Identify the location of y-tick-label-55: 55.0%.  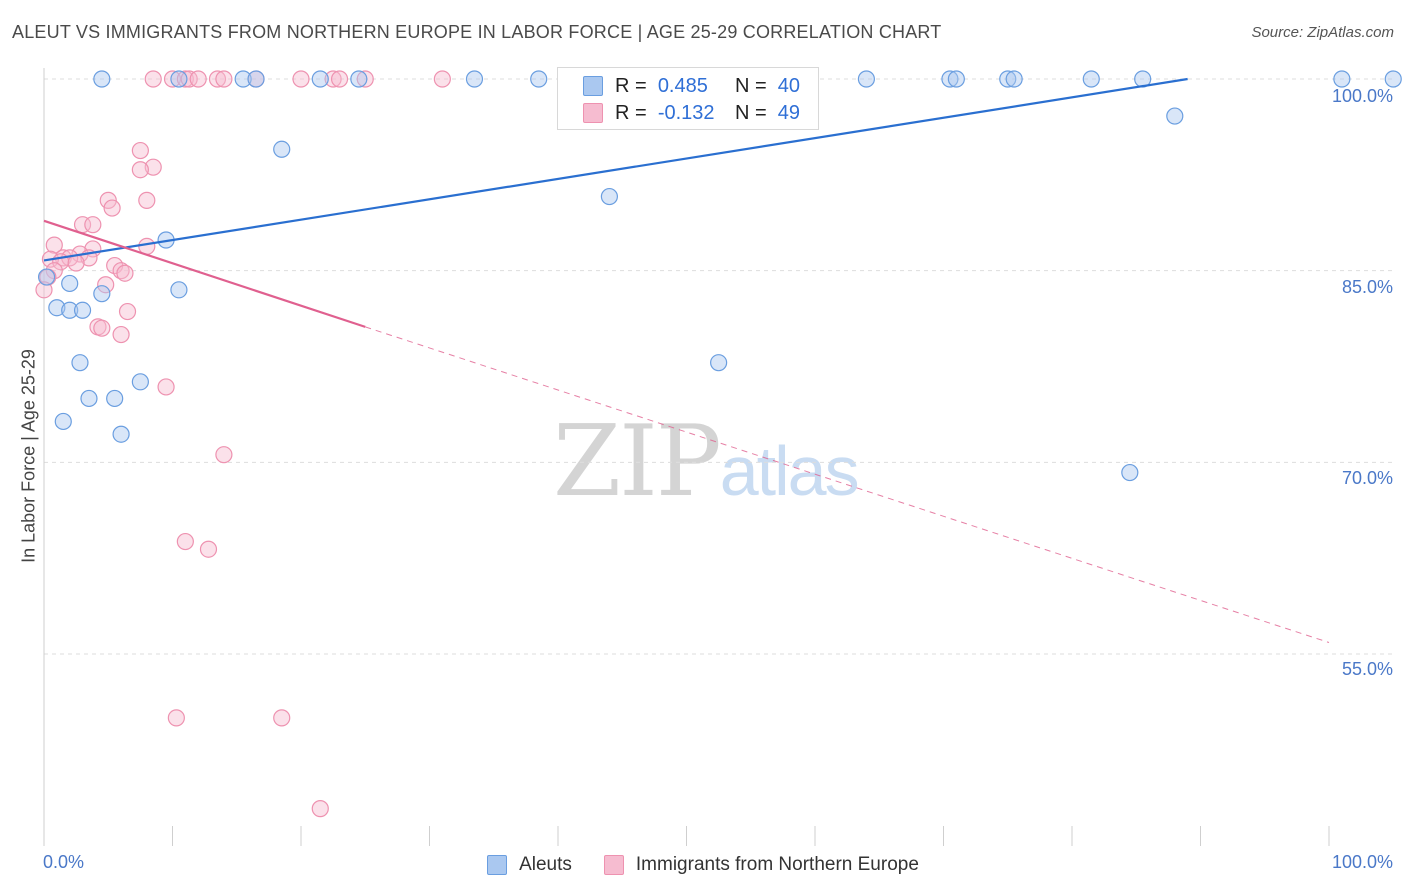
(1367, 669).